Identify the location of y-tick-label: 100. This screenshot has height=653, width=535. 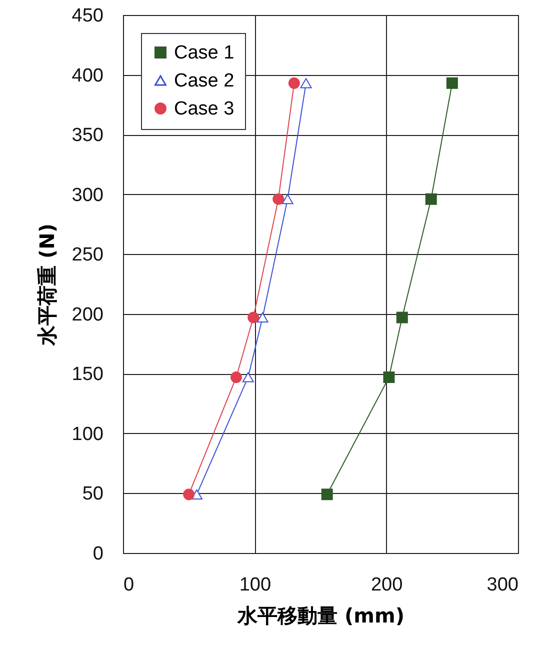
(88, 434).